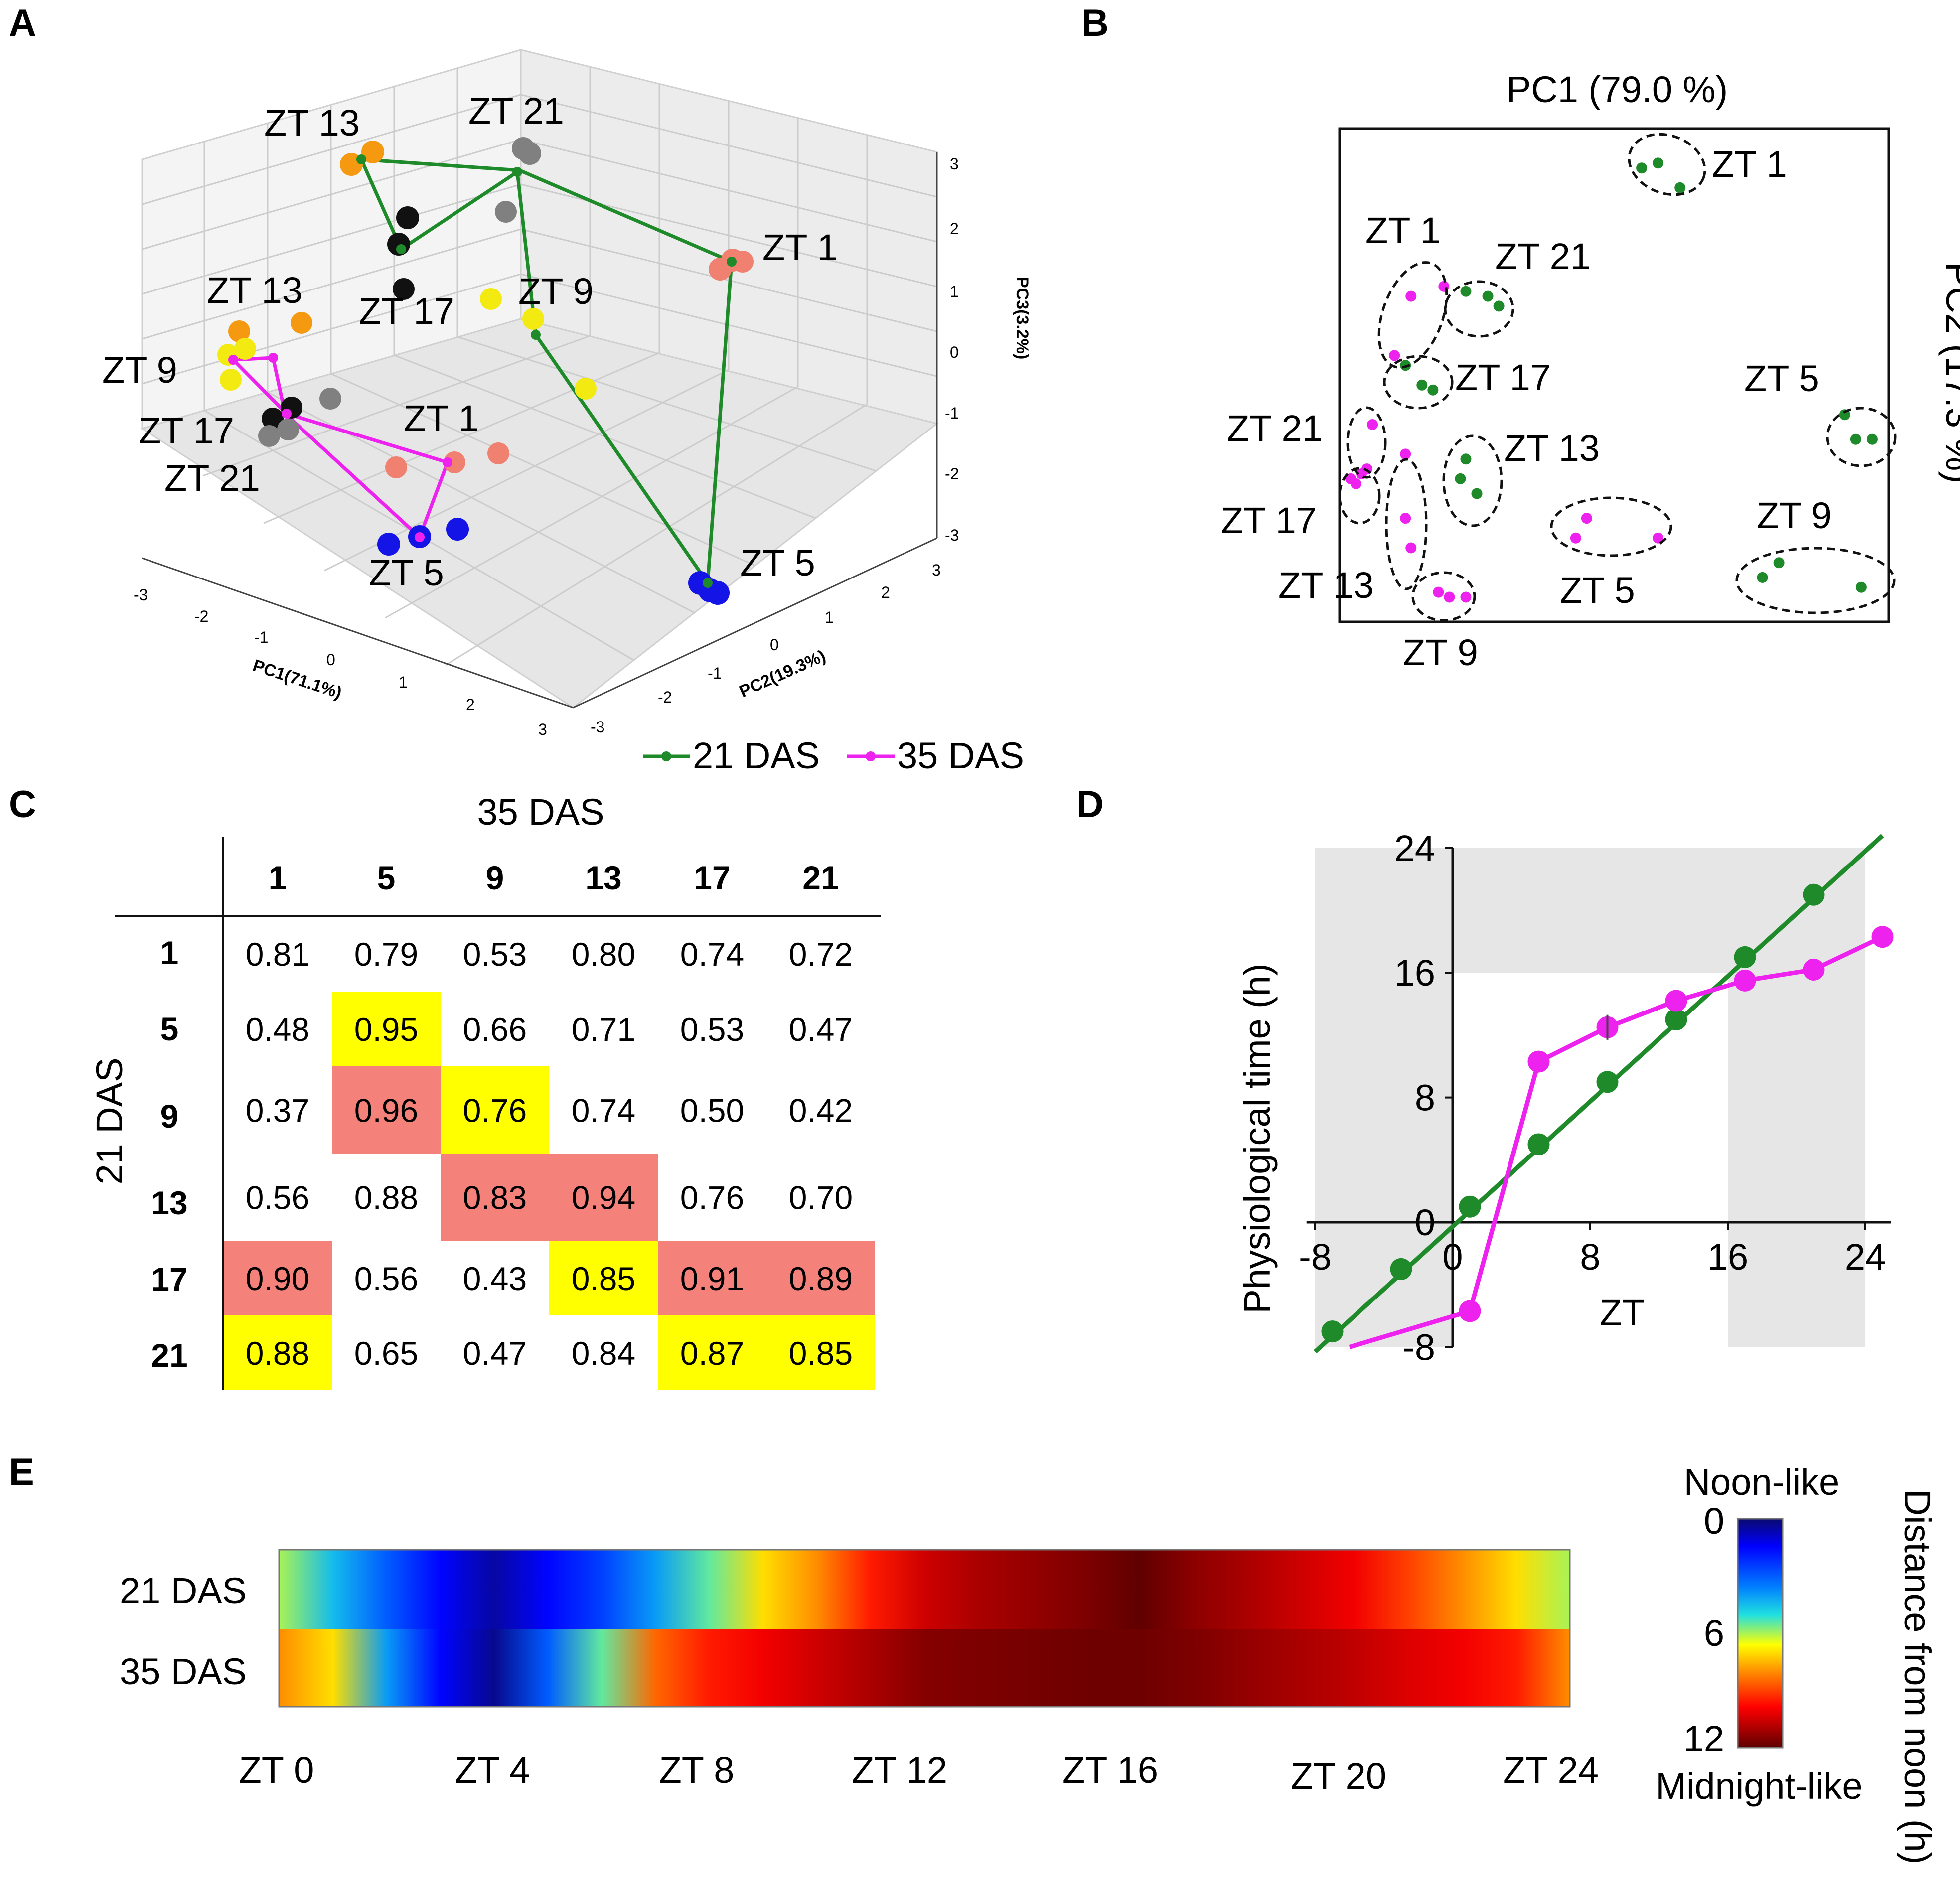 This screenshot has width=1960, height=1877. I want to click on tick-pc3: 0, so click(954, 352).